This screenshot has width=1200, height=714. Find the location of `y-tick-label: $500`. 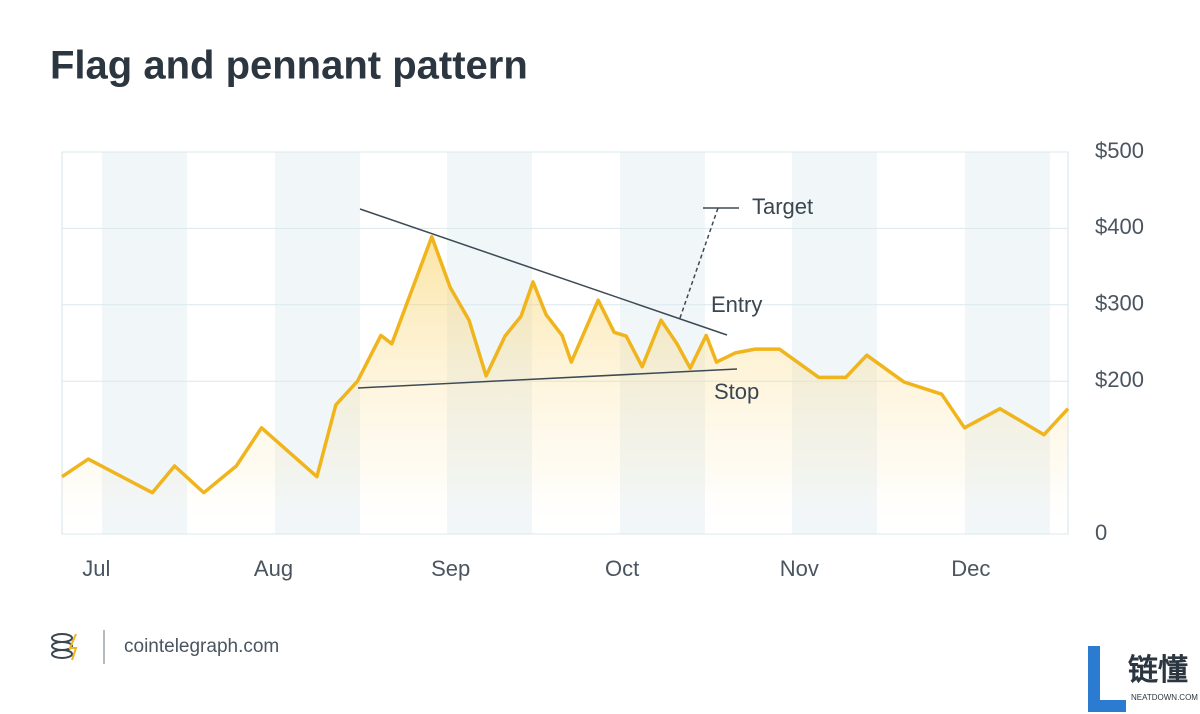

y-tick-label: $500 is located at coordinates (1119, 150).